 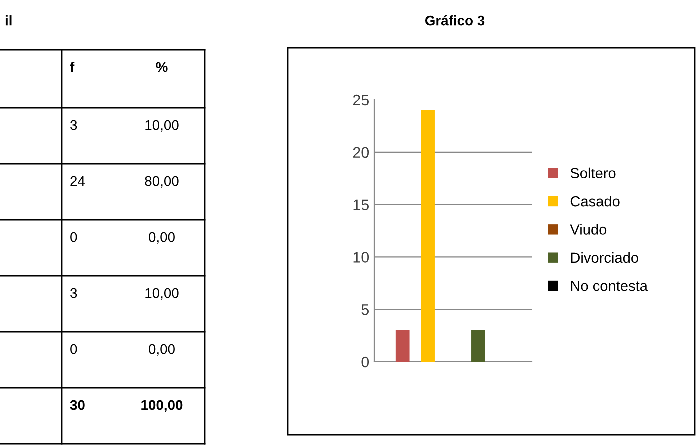 I want to click on text: f, so click(x=72, y=67).